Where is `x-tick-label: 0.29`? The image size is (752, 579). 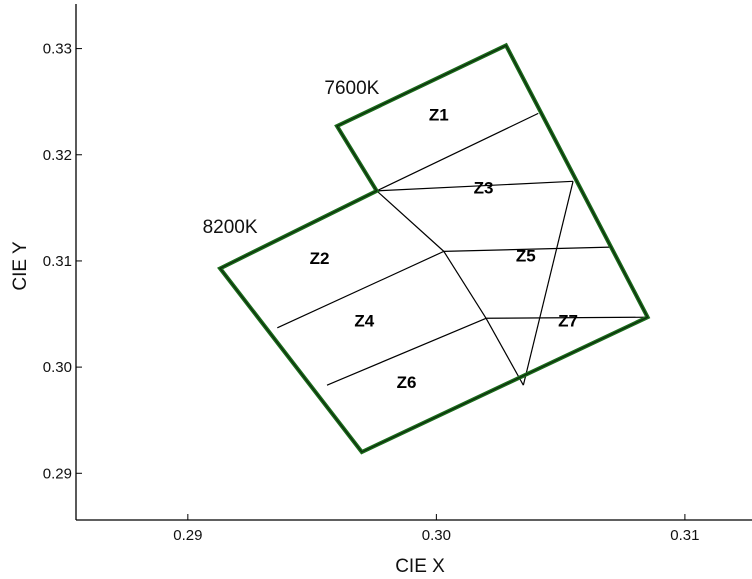 x-tick-label: 0.29 is located at coordinates (187, 535).